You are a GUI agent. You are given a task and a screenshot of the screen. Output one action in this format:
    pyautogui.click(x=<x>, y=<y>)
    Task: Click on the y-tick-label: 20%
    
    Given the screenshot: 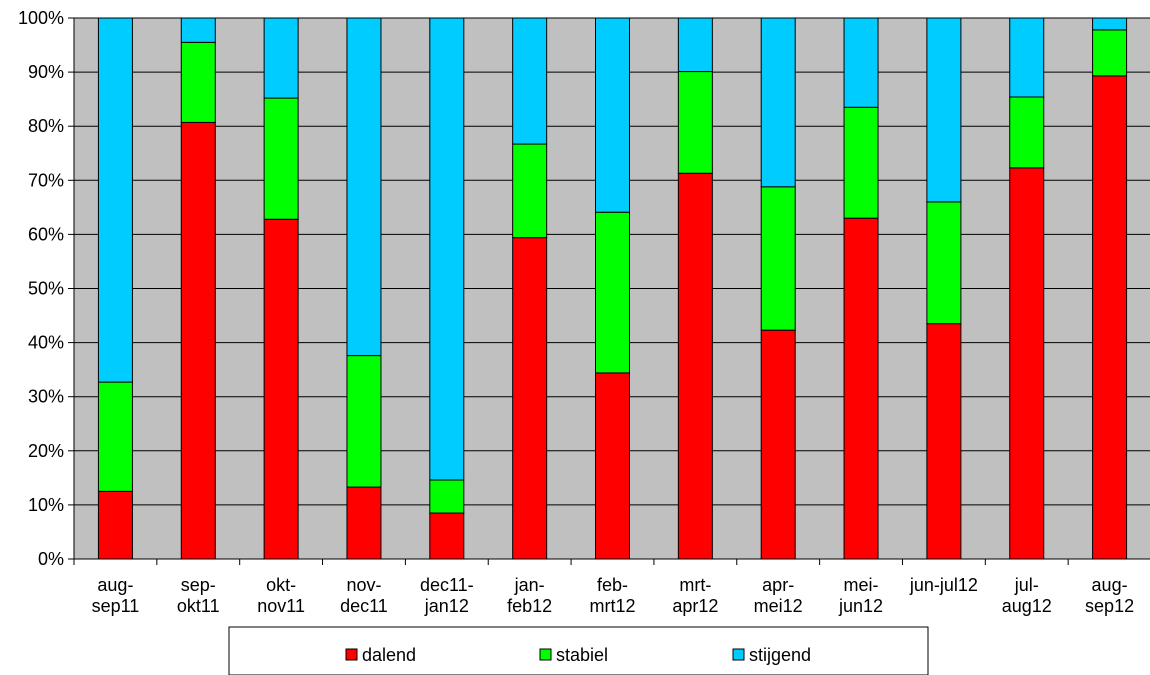 What is the action you would take?
    pyautogui.click(x=46, y=451)
    